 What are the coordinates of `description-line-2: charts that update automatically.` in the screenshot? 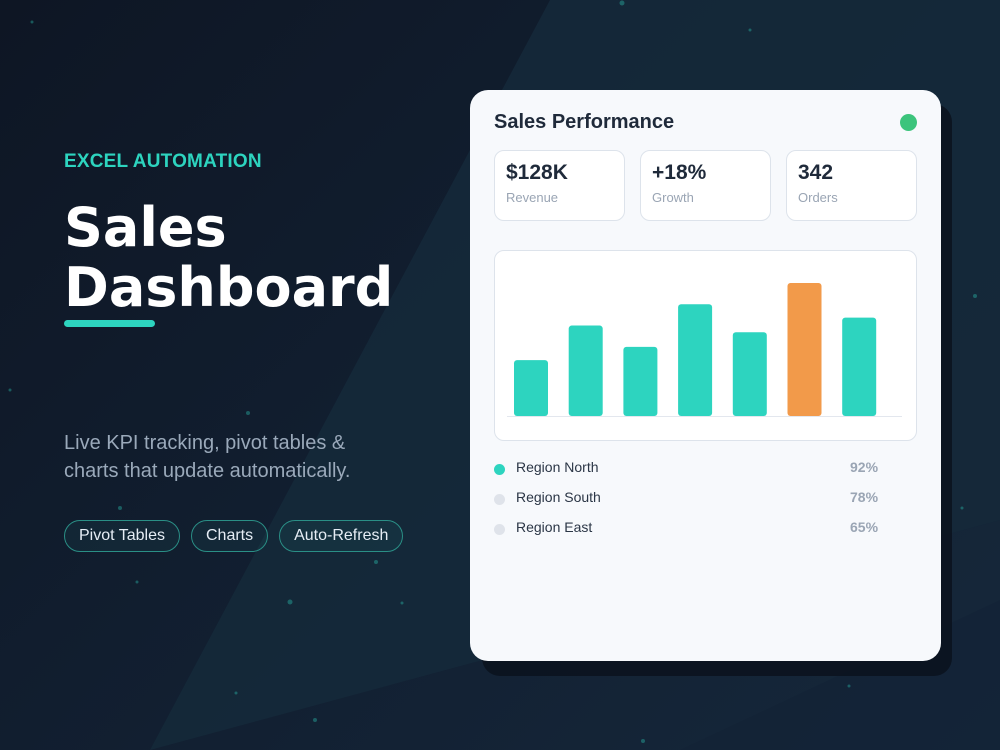 It's located at (207, 471).